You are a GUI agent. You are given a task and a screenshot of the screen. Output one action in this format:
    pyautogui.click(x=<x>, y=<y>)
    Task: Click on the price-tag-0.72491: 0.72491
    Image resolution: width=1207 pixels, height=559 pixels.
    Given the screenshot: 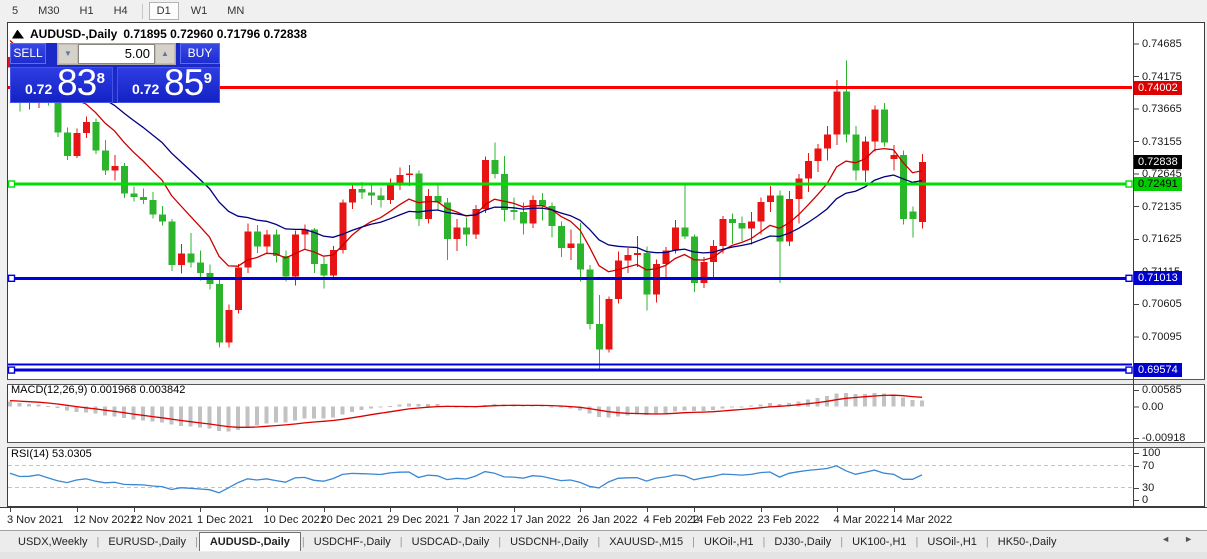 What is the action you would take?
    pyautogui.click(x=1158, y=184)
    